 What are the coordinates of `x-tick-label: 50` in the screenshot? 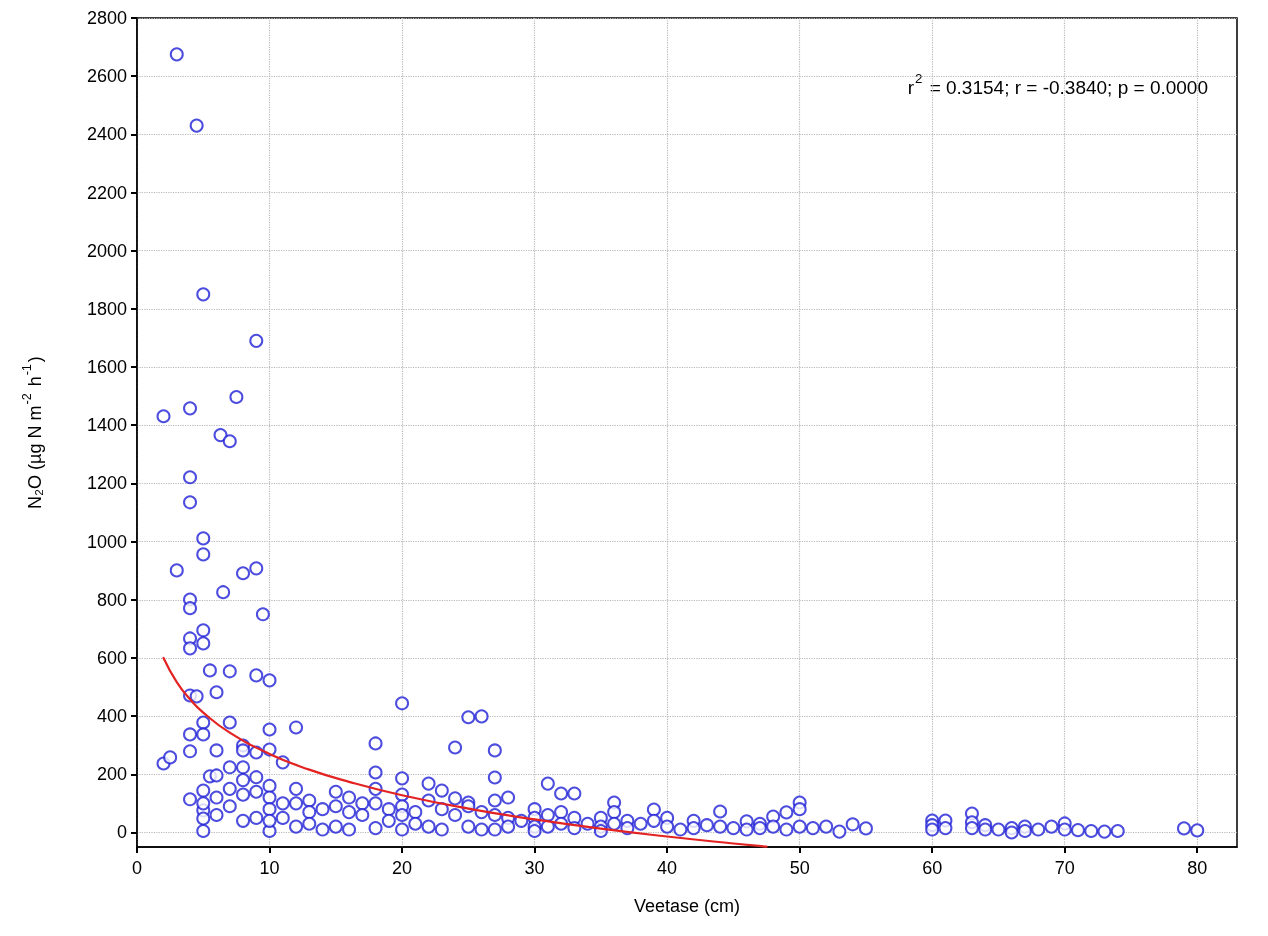 It's located at (799, 868).